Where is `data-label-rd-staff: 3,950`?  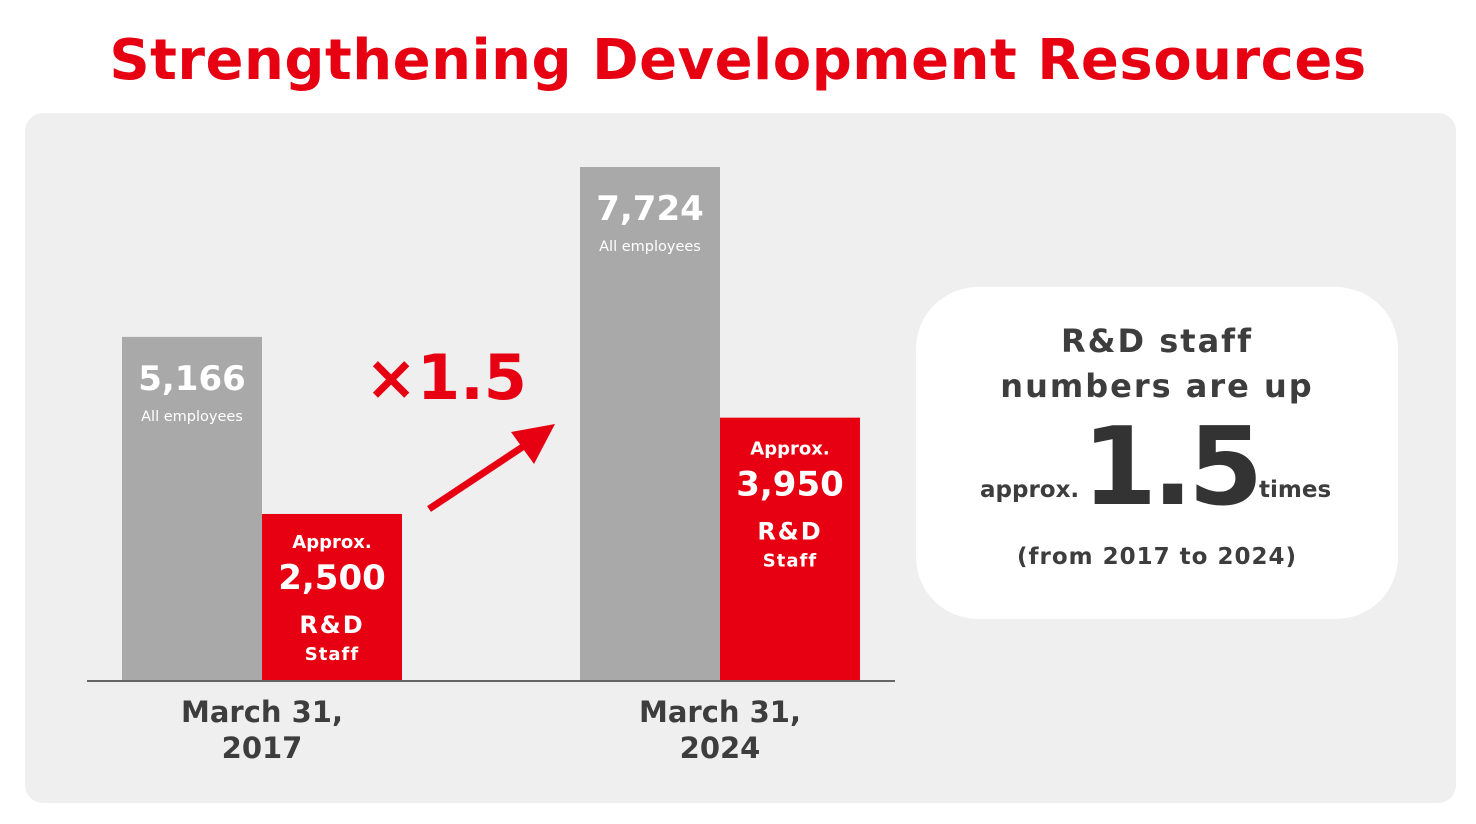
data-label-rd-staff: 3,950 is located at coordinates (790, 485).